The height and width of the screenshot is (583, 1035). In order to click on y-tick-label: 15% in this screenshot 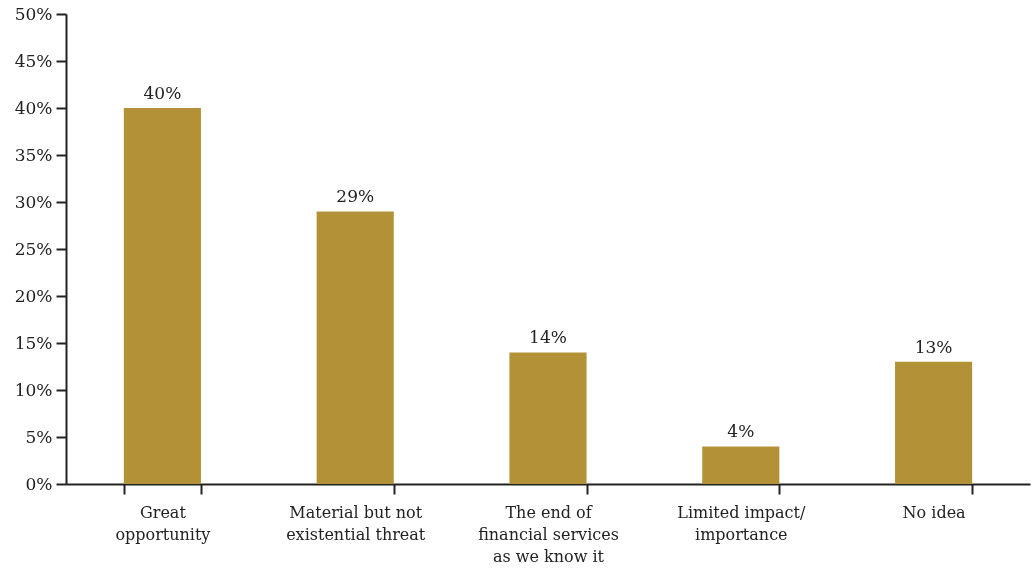, I will do `click(33, 342)`.